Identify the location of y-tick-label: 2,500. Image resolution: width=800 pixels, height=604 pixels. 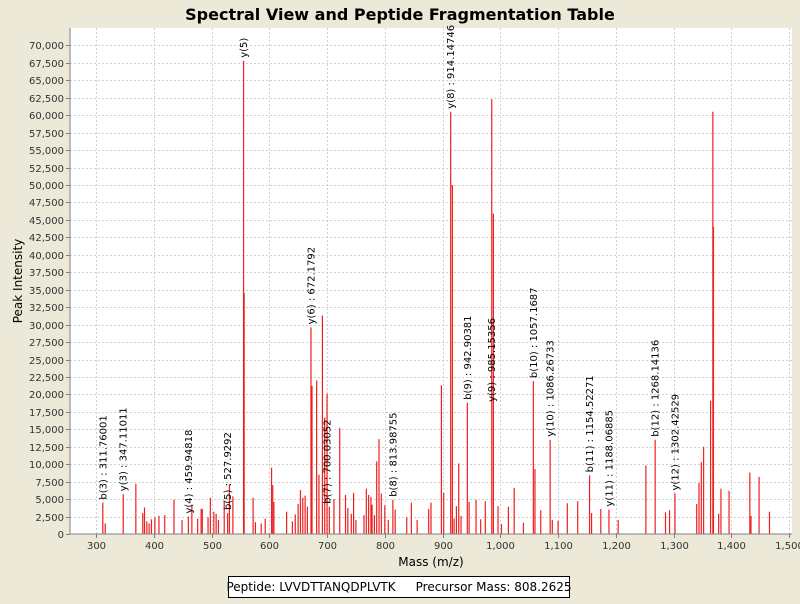
(49, 518).